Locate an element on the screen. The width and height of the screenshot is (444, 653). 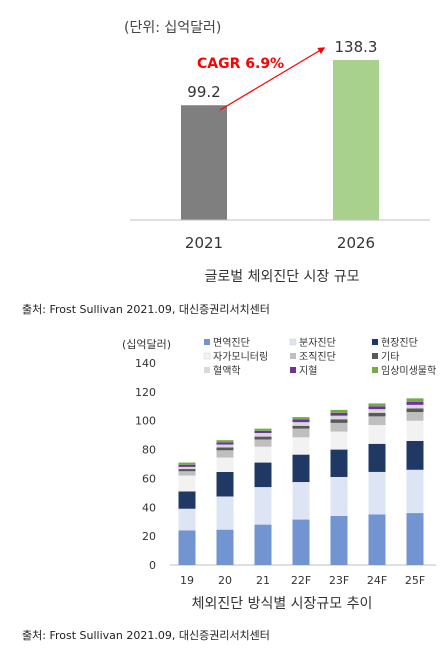
legend-label-1: 면역진단 is located at coordinates (231, 343).